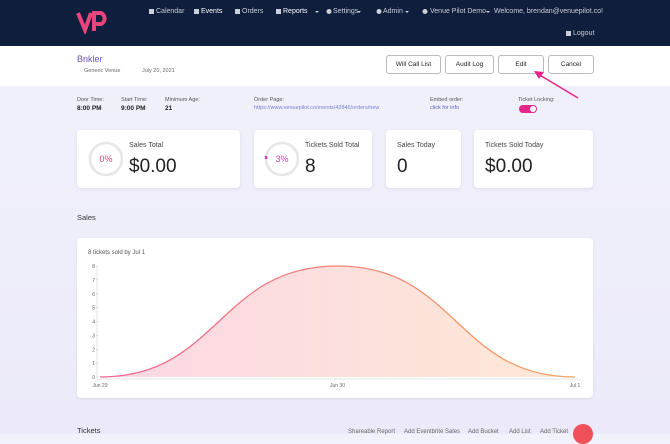 The width and height of the screenshot is (670, 444). Describe the element at coordinates (575, 386) in the screenshot. I see `x-tick-label: Jul 1` at that location.